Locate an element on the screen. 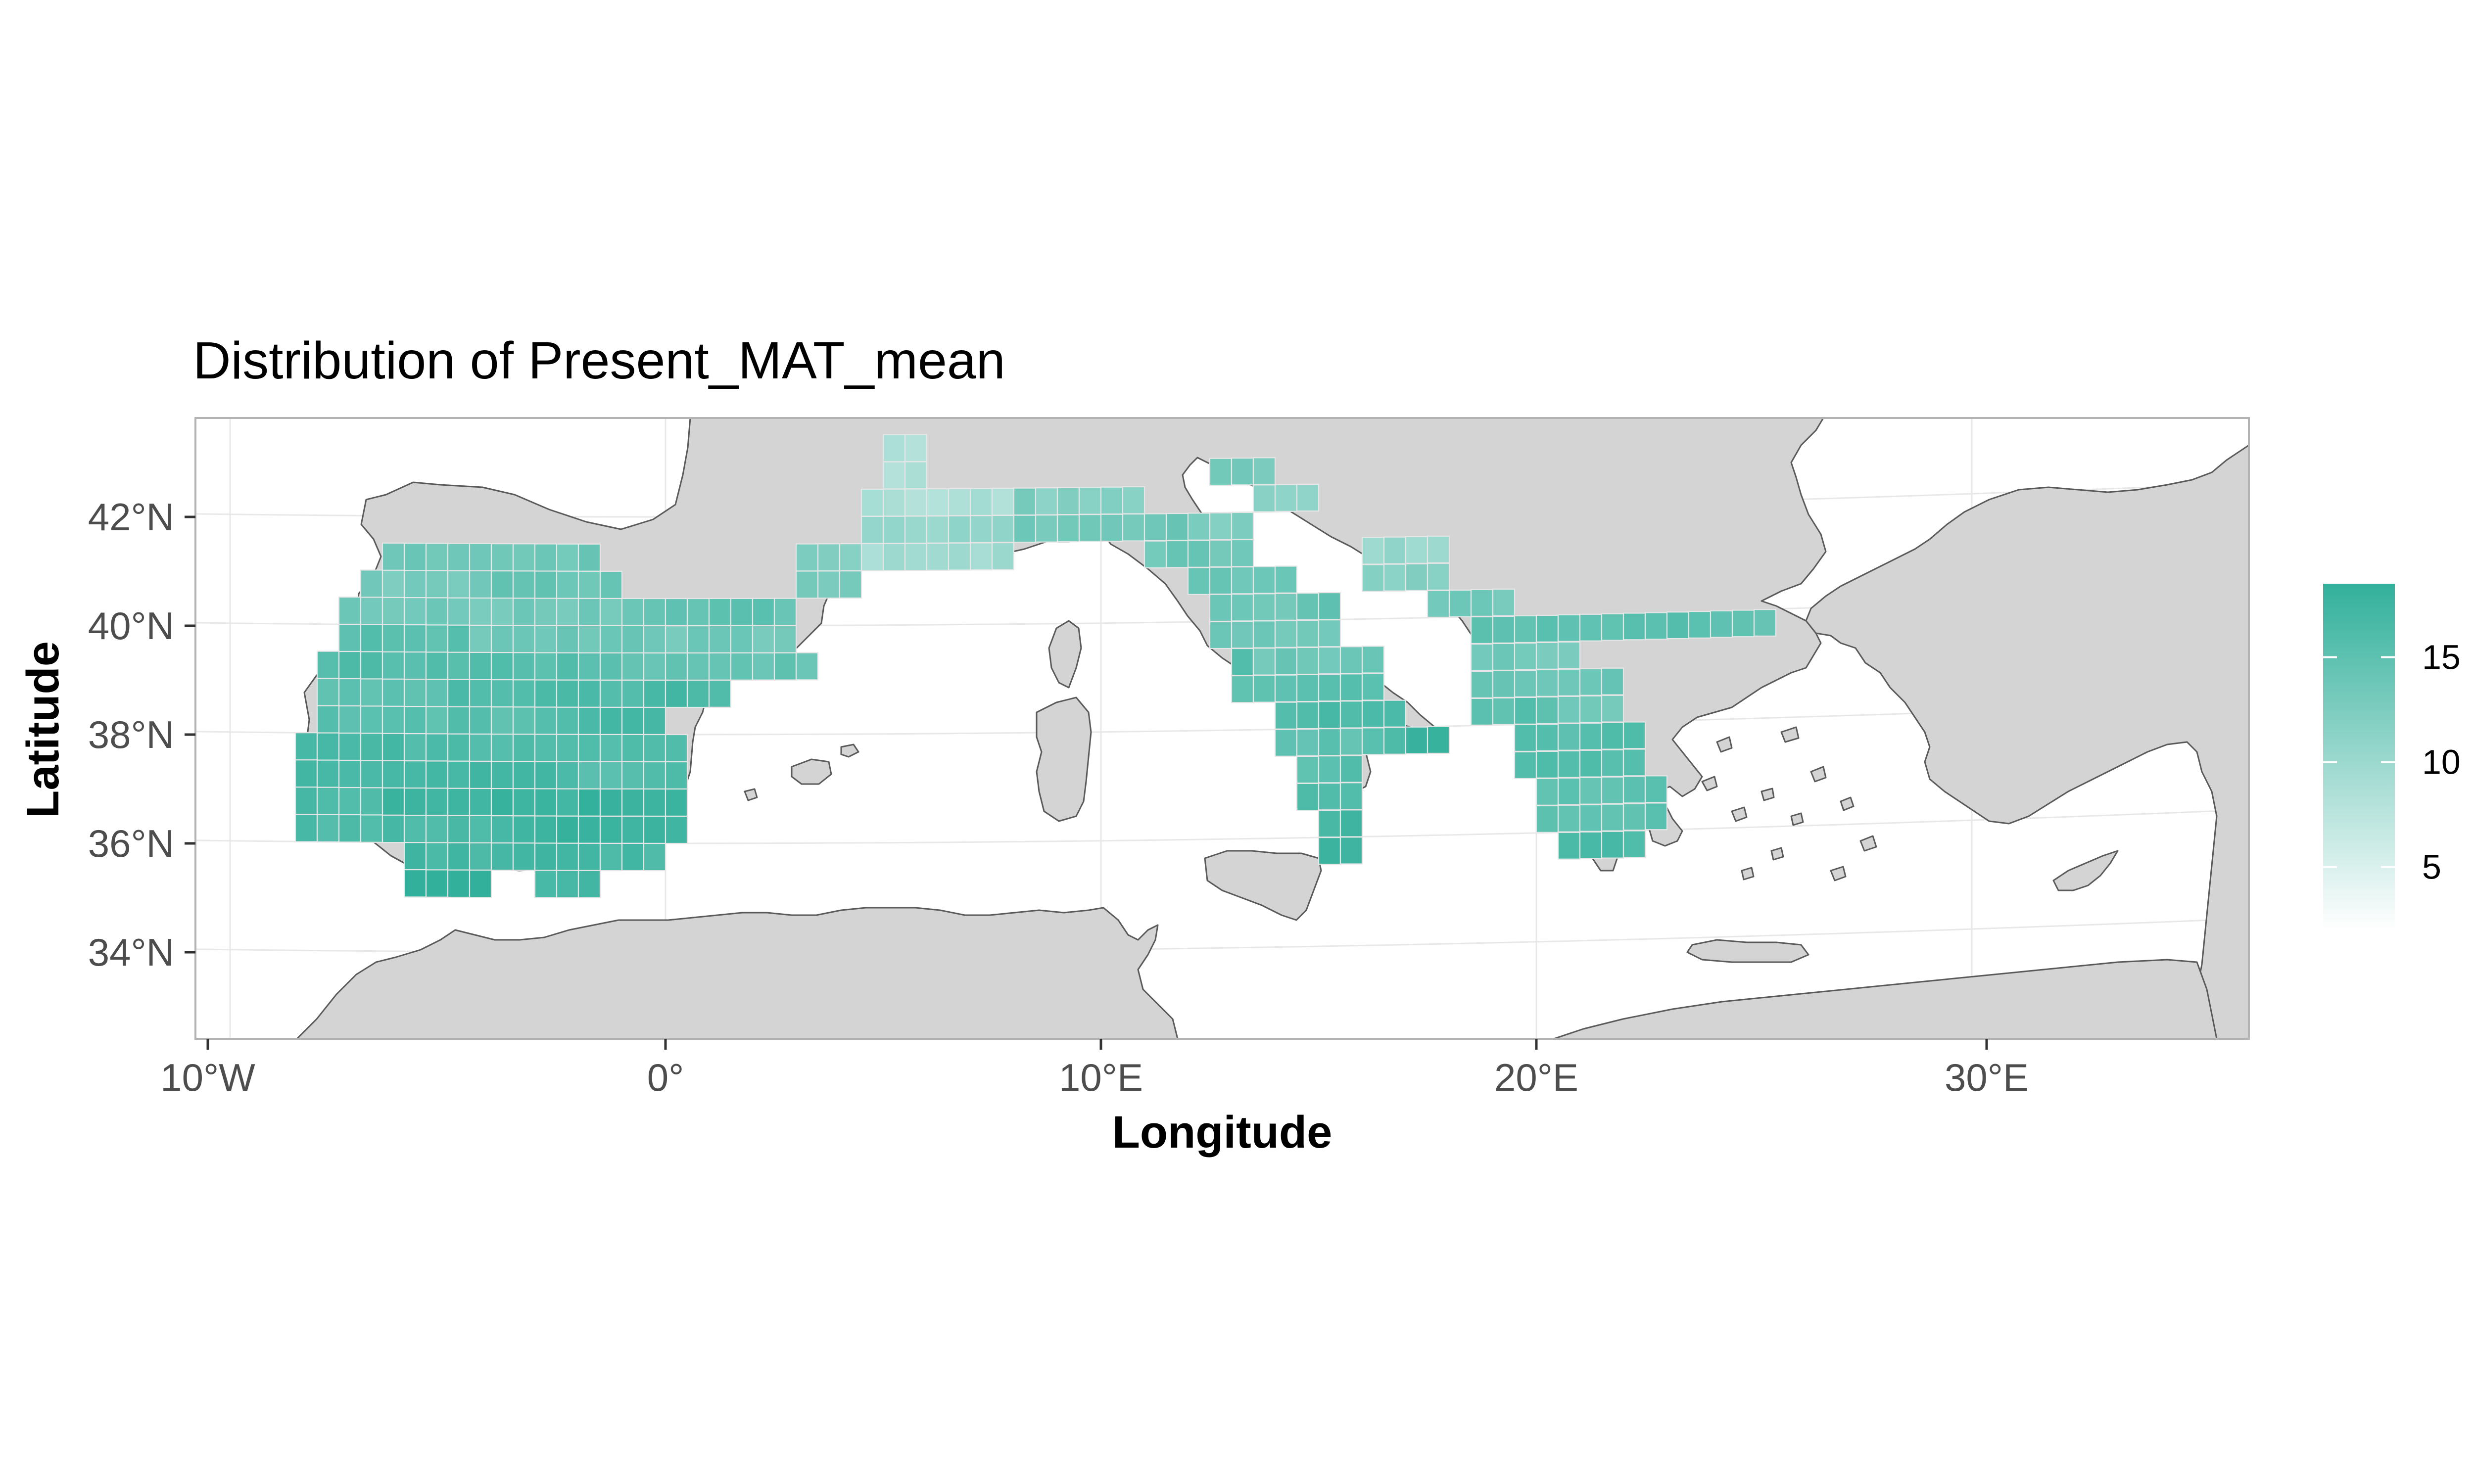 Image resolution: width=2474 pixels, height=1484 pixels. y-tick-label: 34°N is located at coordinates (131, 952).